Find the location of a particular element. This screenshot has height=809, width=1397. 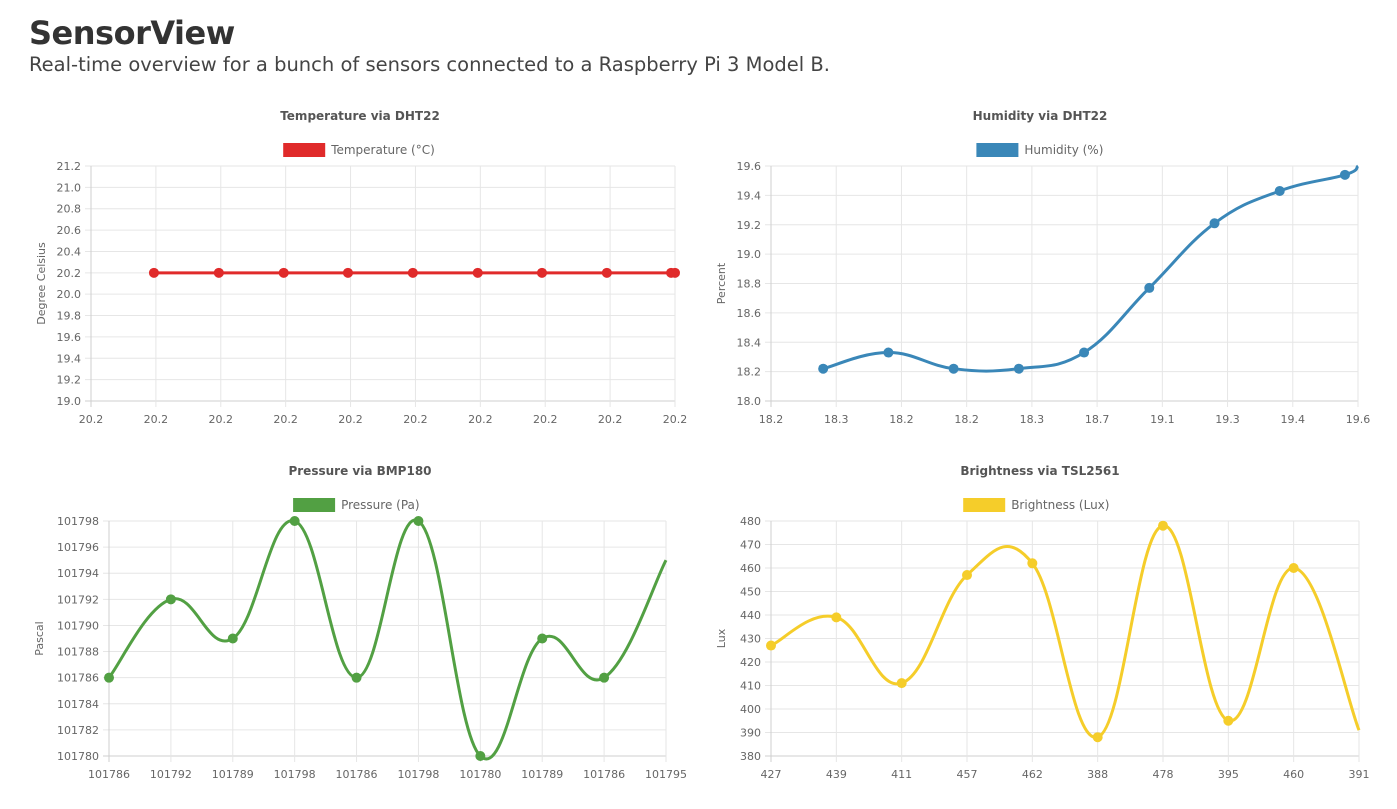

brightness-x-tick-label: 388 is located at coordinates (1097, 774).